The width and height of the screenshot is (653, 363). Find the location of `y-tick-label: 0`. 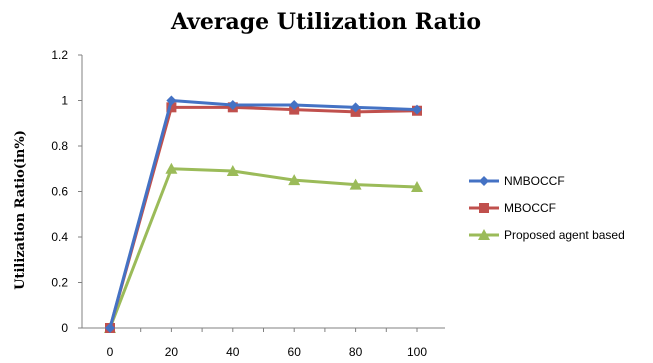

y-tick-label: 0 is located at coordinates (64, 328).